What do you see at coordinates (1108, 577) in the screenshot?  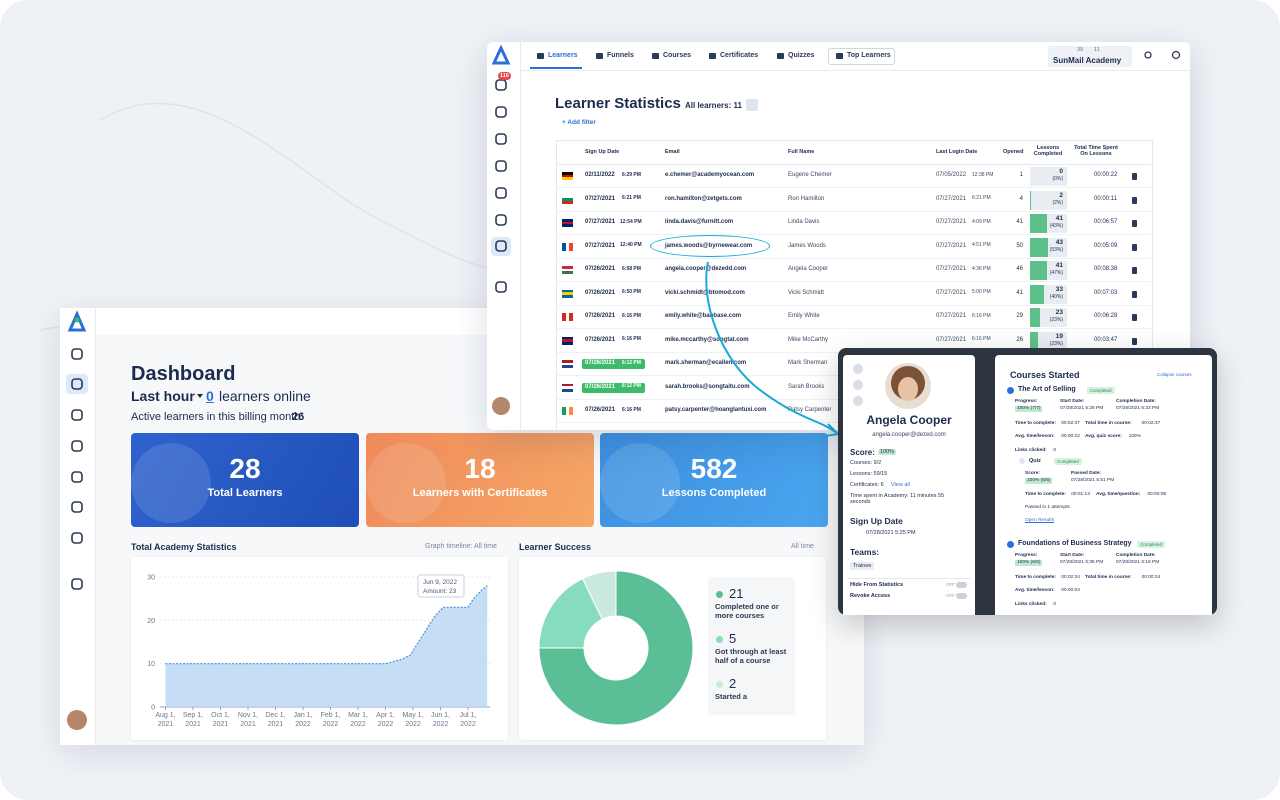 I see `field-label: Total time in course:` at bounding box center [1108, 577].